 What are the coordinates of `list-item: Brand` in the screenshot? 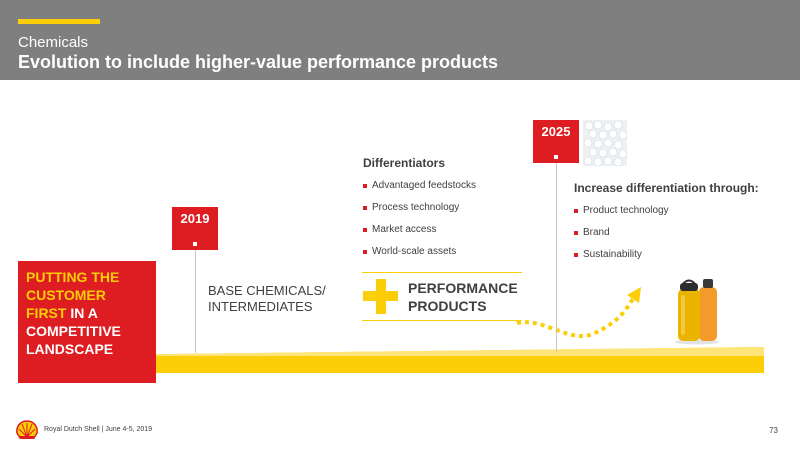 It's located at (621, 238).